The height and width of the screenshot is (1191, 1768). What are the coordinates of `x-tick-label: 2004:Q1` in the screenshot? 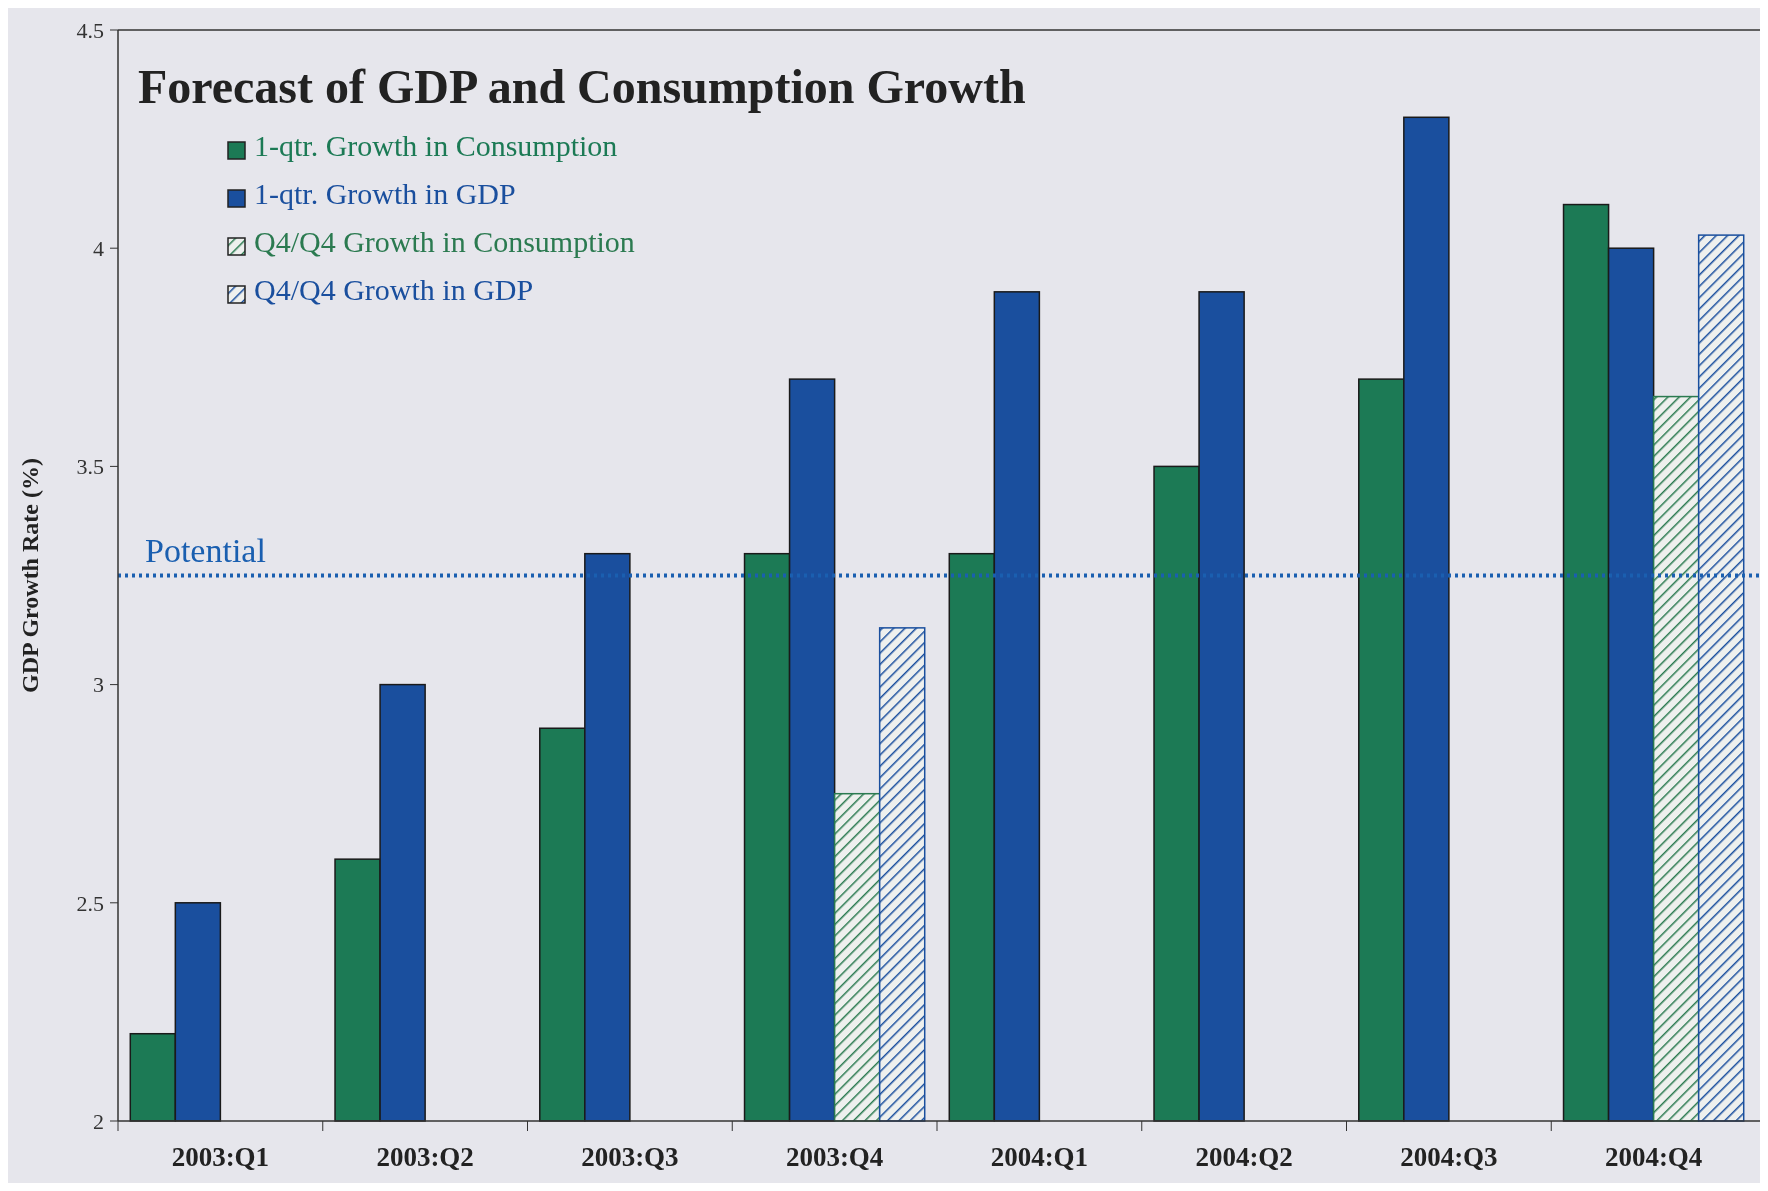 It's located at (1039, 1157).